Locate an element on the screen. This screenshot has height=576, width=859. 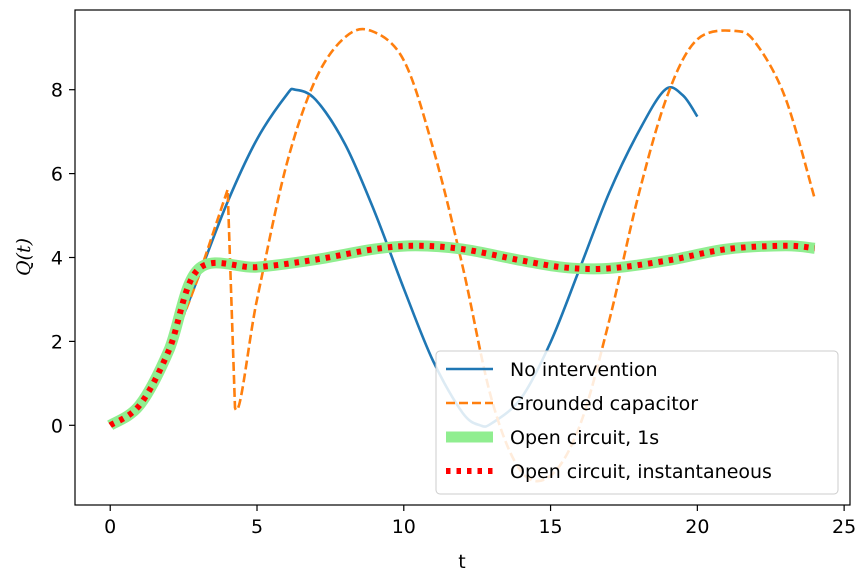
legend-box is located at coordinates (637, 422).